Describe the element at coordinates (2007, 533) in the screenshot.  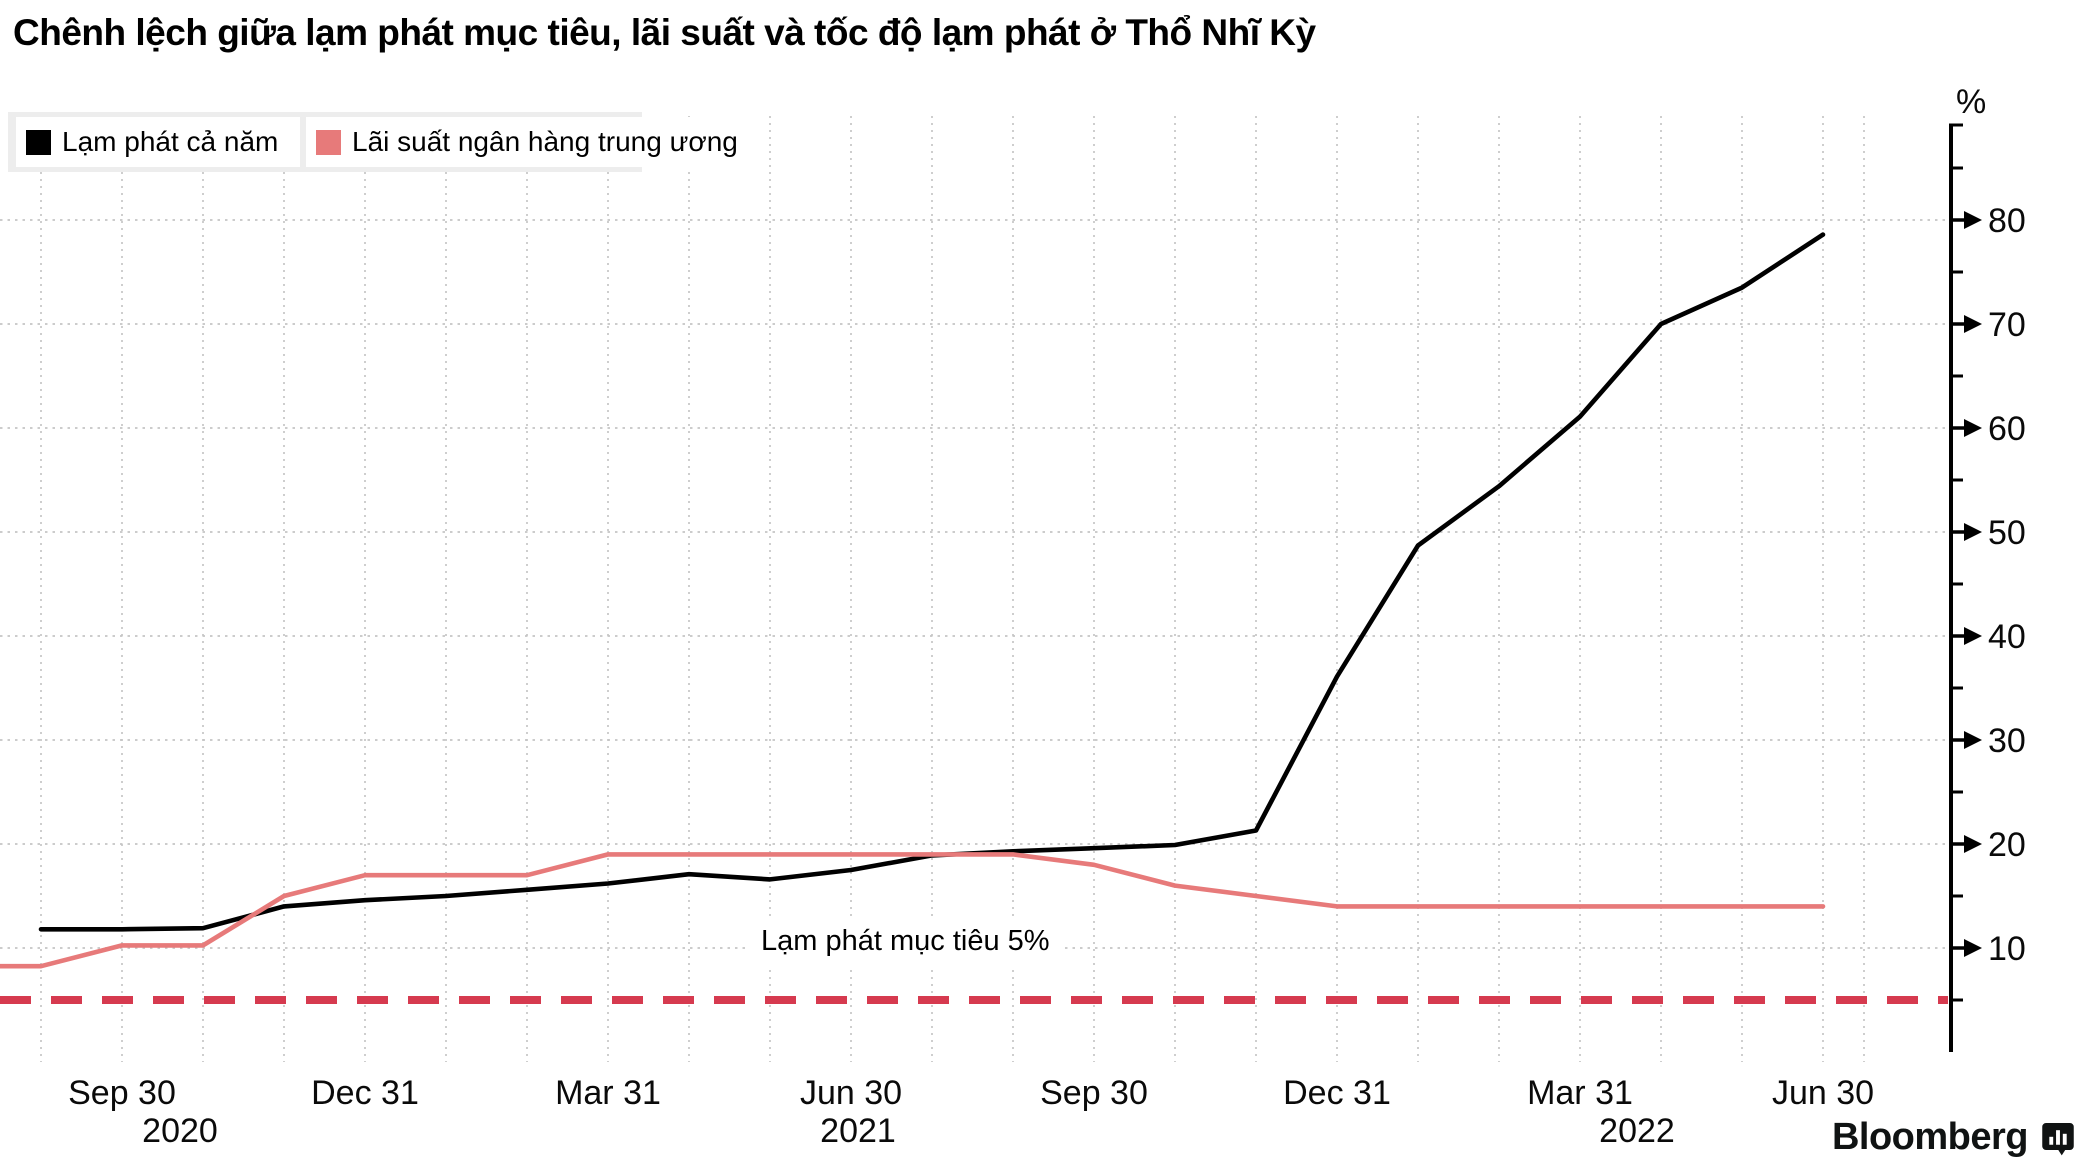
I see `y-tick-label: 50` at that location.